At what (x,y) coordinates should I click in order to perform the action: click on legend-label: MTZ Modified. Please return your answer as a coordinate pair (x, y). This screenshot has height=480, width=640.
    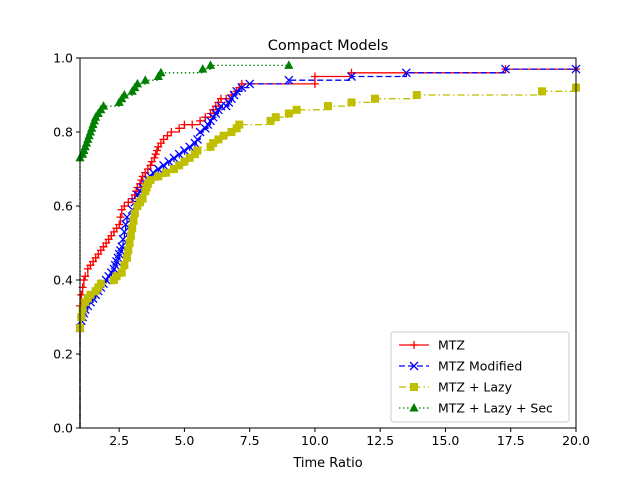
    Looking at the image, I should click on (480, 366).